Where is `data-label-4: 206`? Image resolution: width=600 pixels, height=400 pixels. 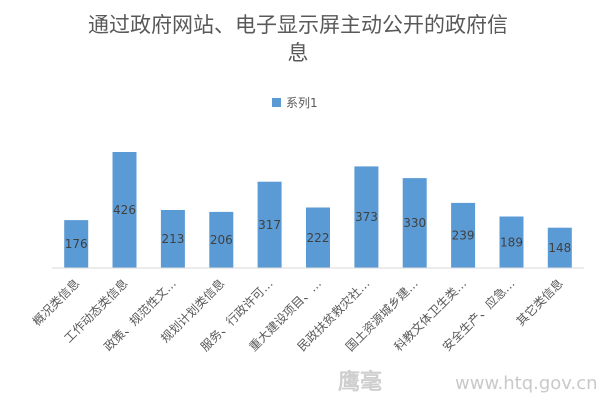
data-label-4: 206 is located at coordinates (221, 240).